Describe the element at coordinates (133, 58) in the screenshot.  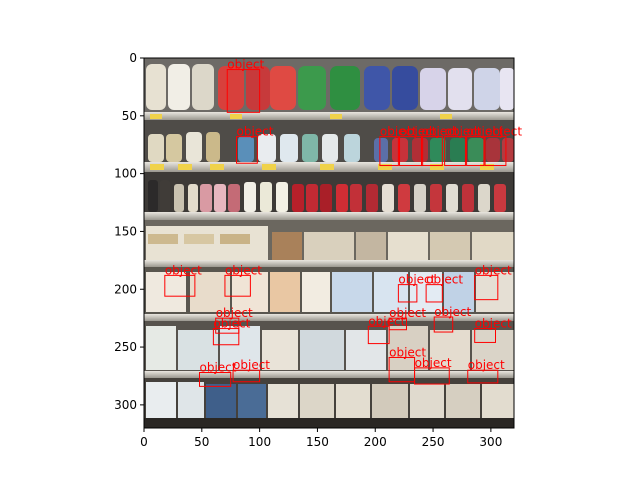
I see `y-tick-label: 0` at that location.